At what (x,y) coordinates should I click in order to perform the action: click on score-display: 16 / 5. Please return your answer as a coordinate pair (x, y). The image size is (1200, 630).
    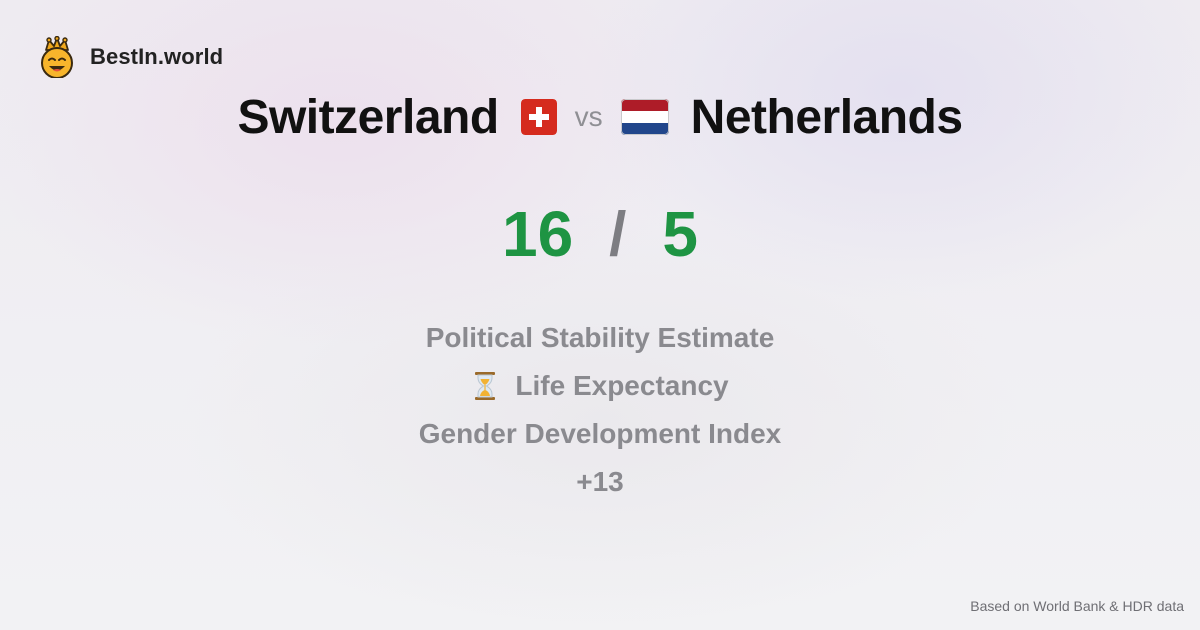
    Looking at the image, I should click on (600, 234).